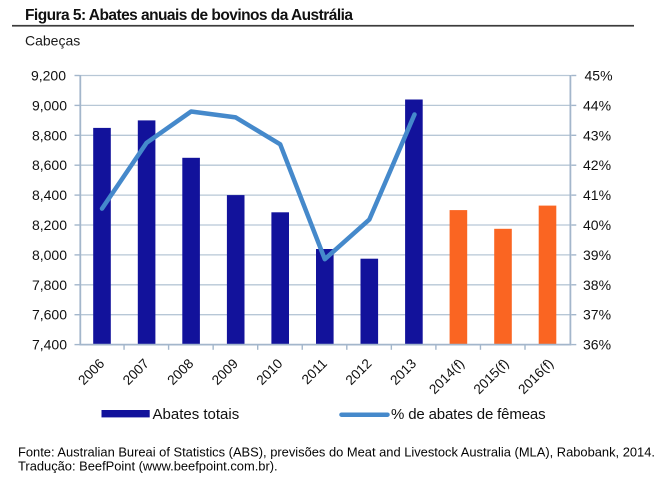 The image size is (660, 486). Describe the element at coordinates (49, 315) in the screenshot. I see `svg-text: 7,600` at that location.